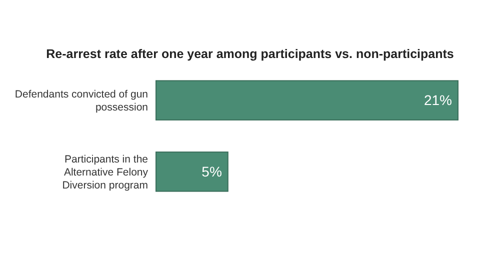 The width and height of the screenshot is (500, 262). What do you see at coordinates (81, 101) in the screenshot?
I see `y-tick-label: Defendants convicted of gun possession` at bounding box center [81, 101].